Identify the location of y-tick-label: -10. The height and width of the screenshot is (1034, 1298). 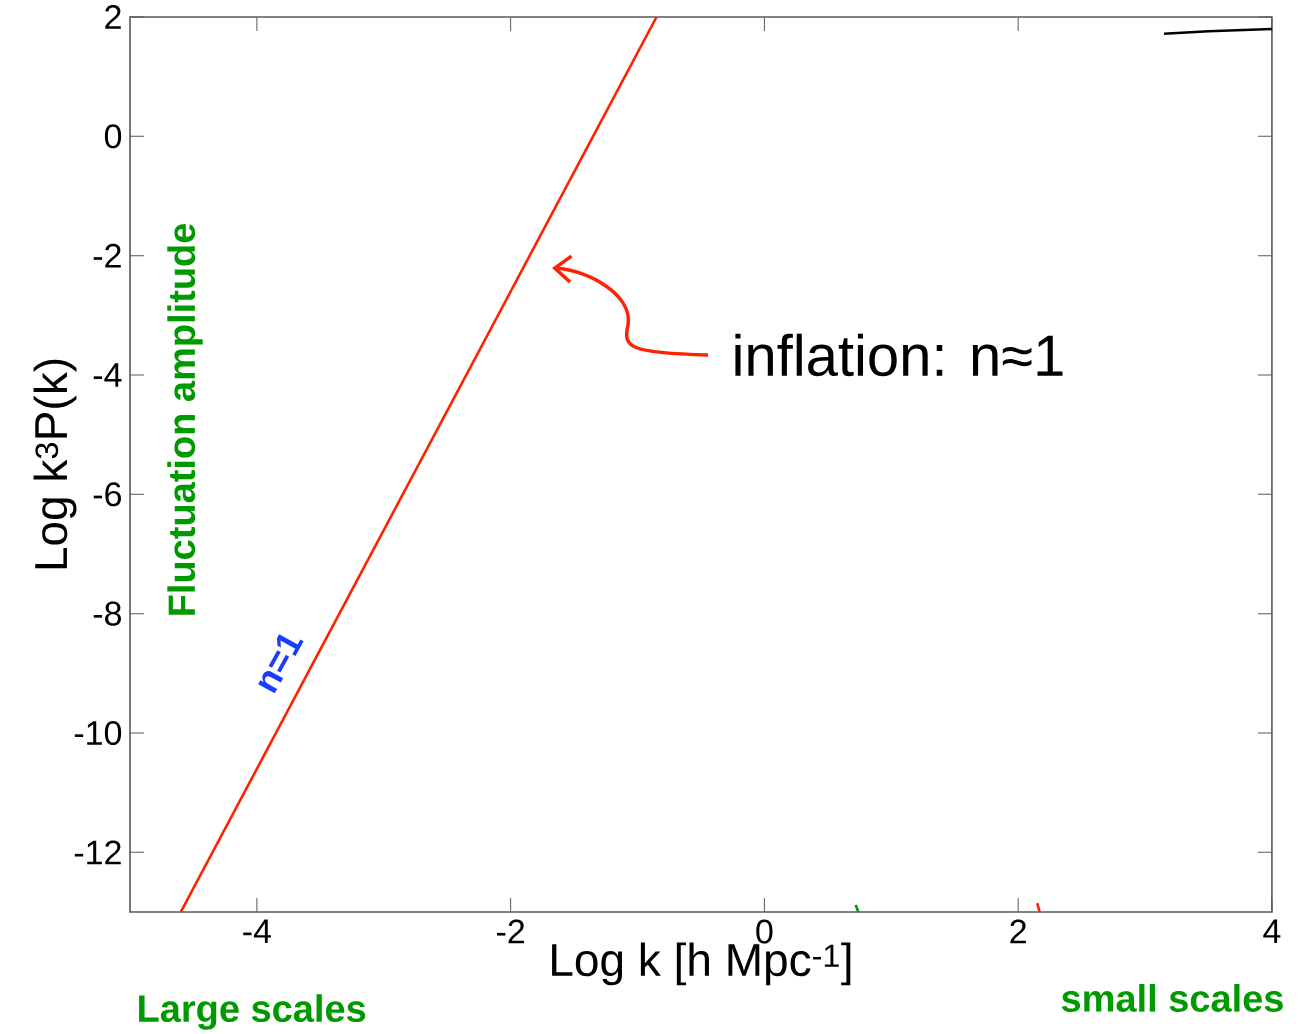
(98, 733).